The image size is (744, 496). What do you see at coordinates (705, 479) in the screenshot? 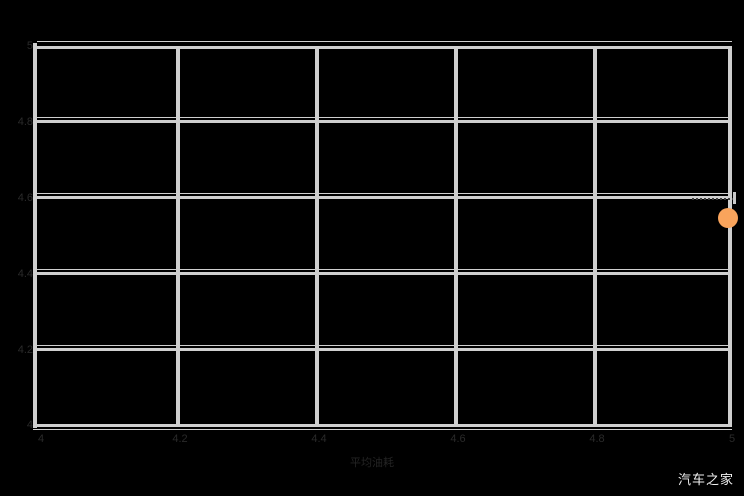
I see `watermark: 汽车之家` at bounding box center [705, 479].